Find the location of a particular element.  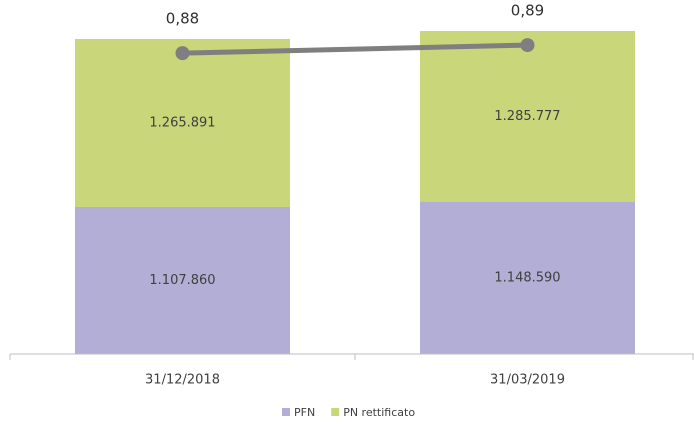

line-label: 0,89 is located at coordinates (527, 11).